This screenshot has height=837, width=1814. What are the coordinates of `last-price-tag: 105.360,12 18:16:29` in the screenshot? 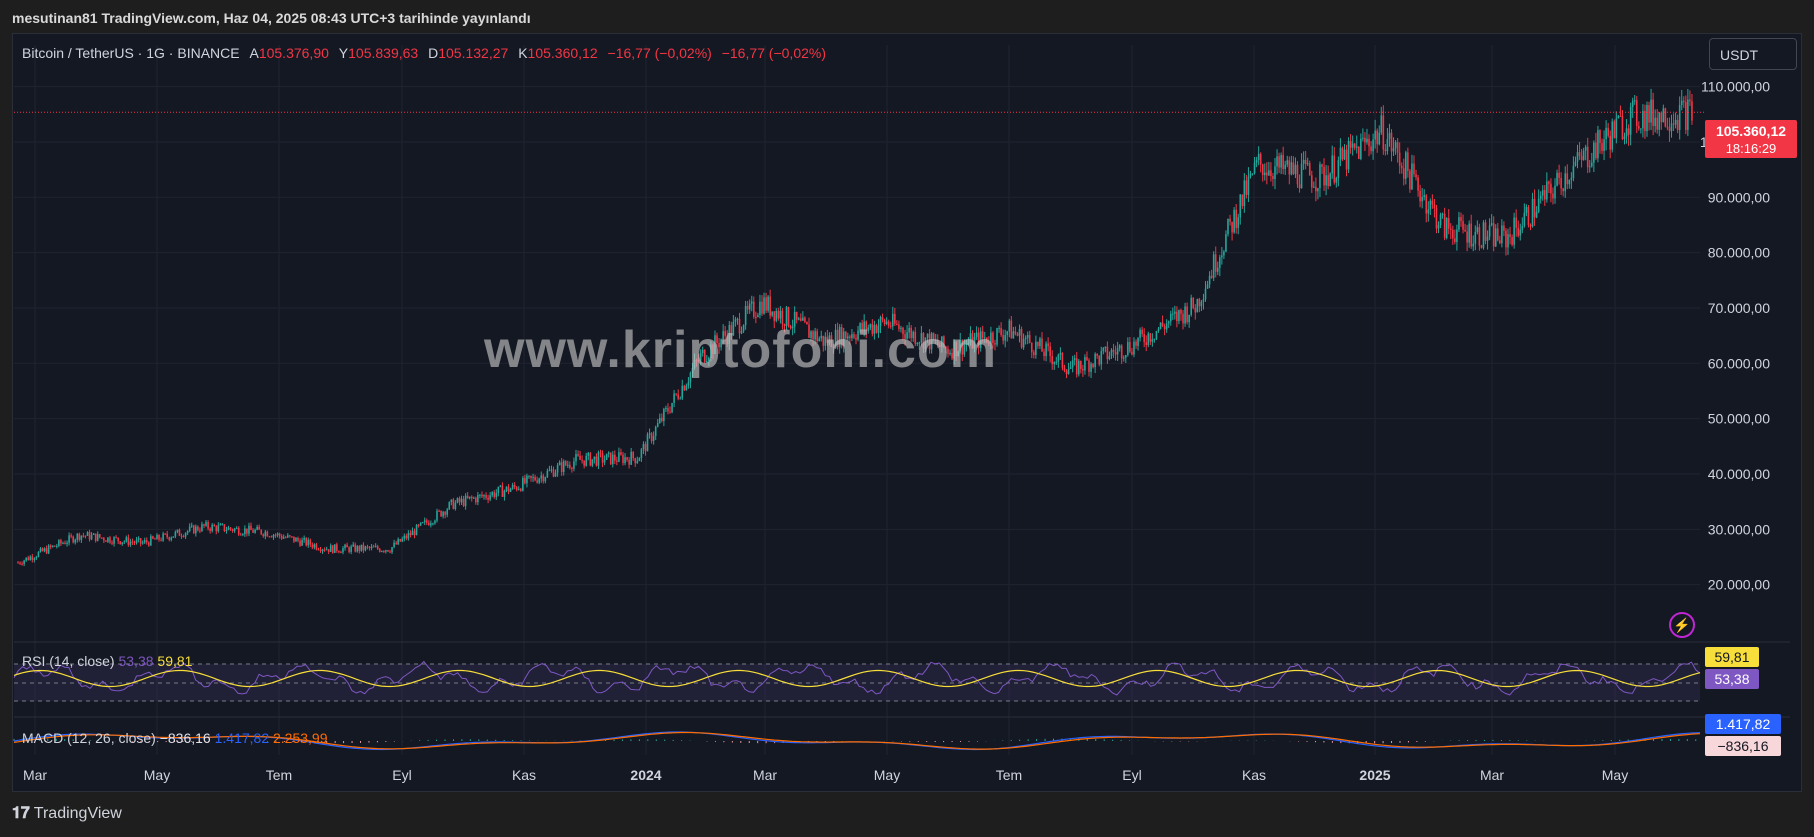 It's located at (1751, 139).